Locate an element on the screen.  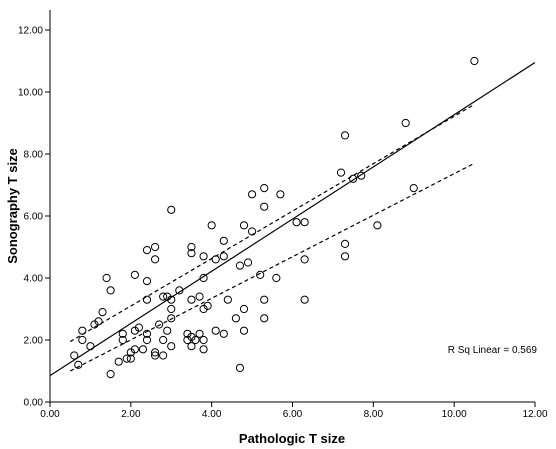
y-tick-label: 6.00 is located at coordinates (34, 217).